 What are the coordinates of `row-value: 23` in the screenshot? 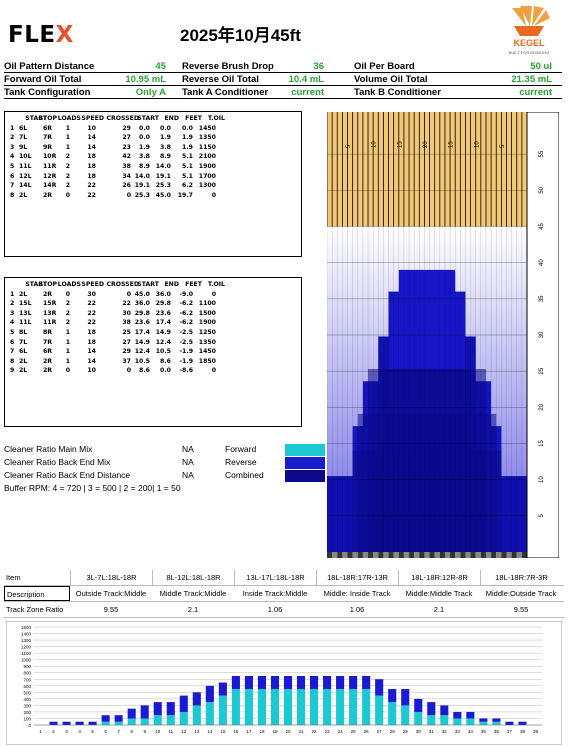 It's located at (126, 147).